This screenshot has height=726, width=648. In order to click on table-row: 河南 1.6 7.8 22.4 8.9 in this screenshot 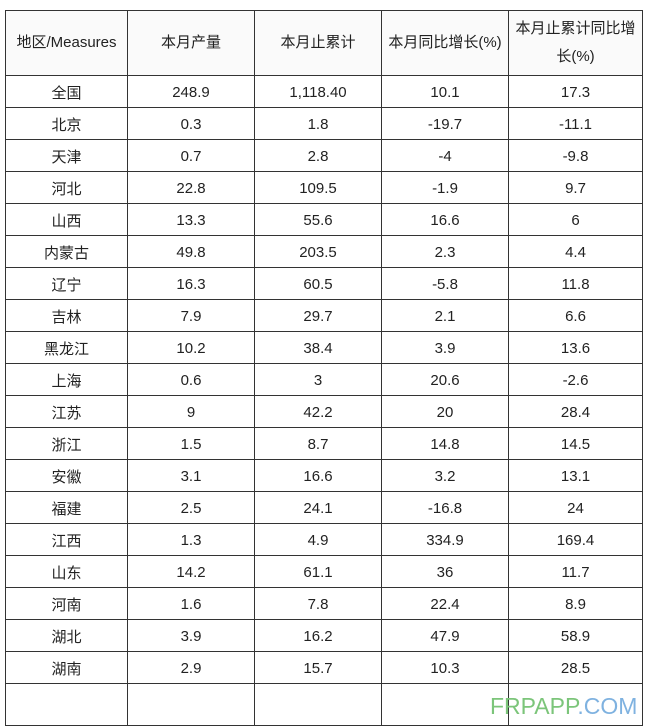, I will do `click(324, 603)`.